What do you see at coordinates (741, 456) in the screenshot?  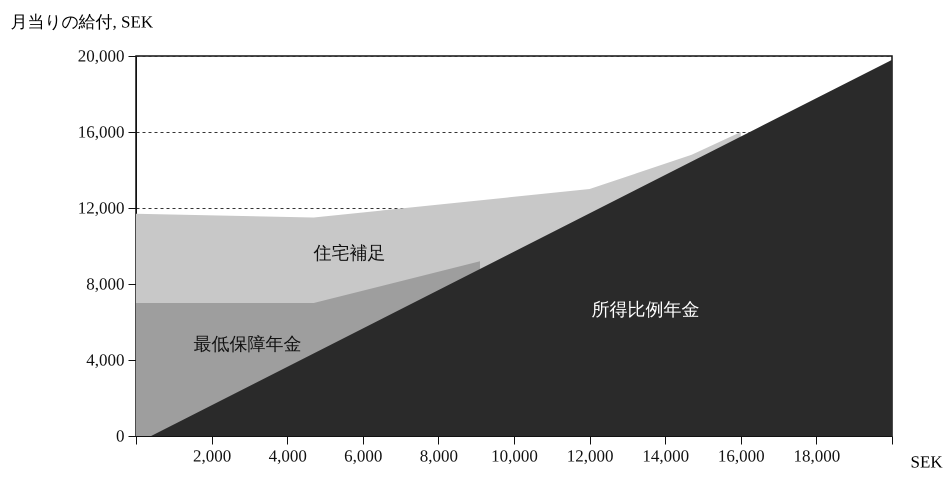 I see `x-tick-label: 16,000` at bounding box center [741, 456].